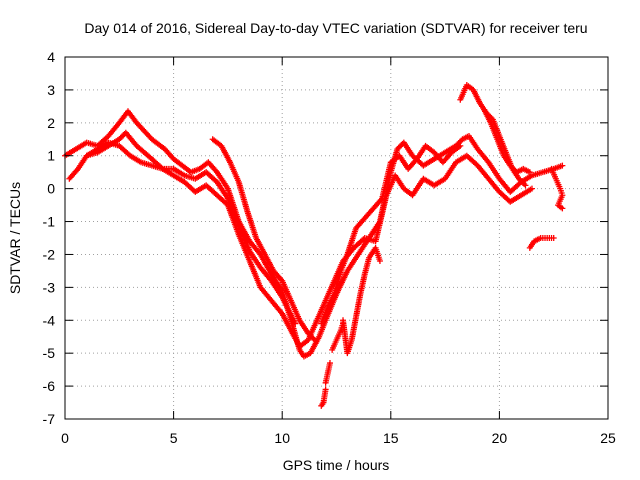 The width and height of the screenshot is (640, 480). I want to click on series-track-i, so click(327, 373).